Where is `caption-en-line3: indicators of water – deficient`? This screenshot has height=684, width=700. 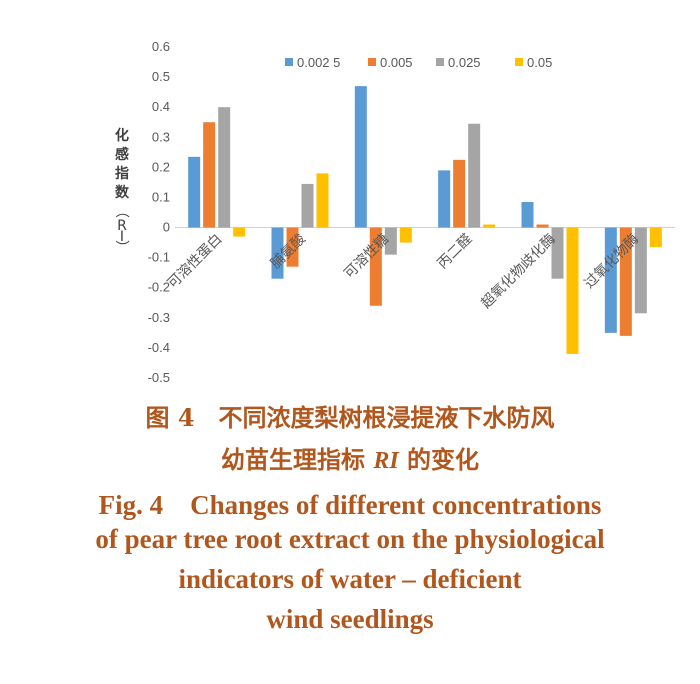
caption-en-line3: indicators of water – deficient is located at coordinates (350, 579).